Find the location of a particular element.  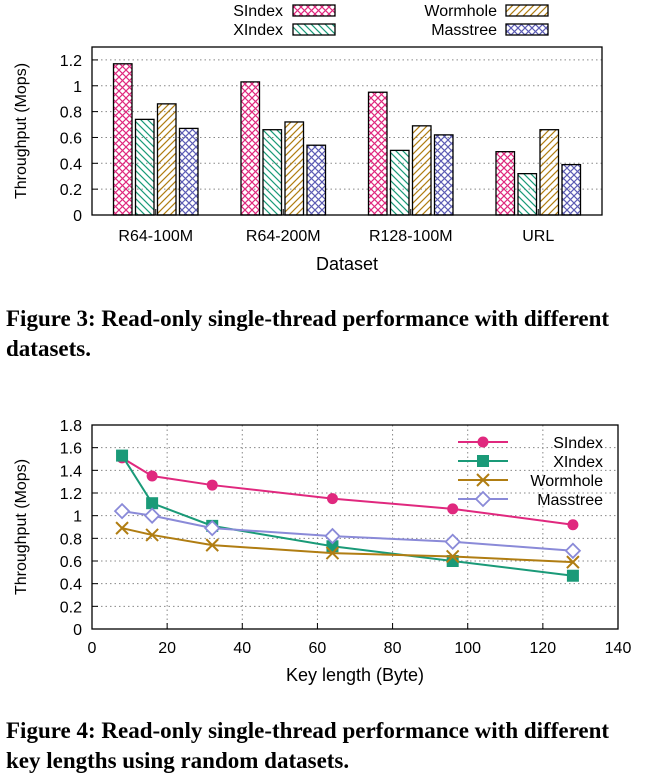

x-axis-label: Key length (Byte) is located at coordinates (355, 675).